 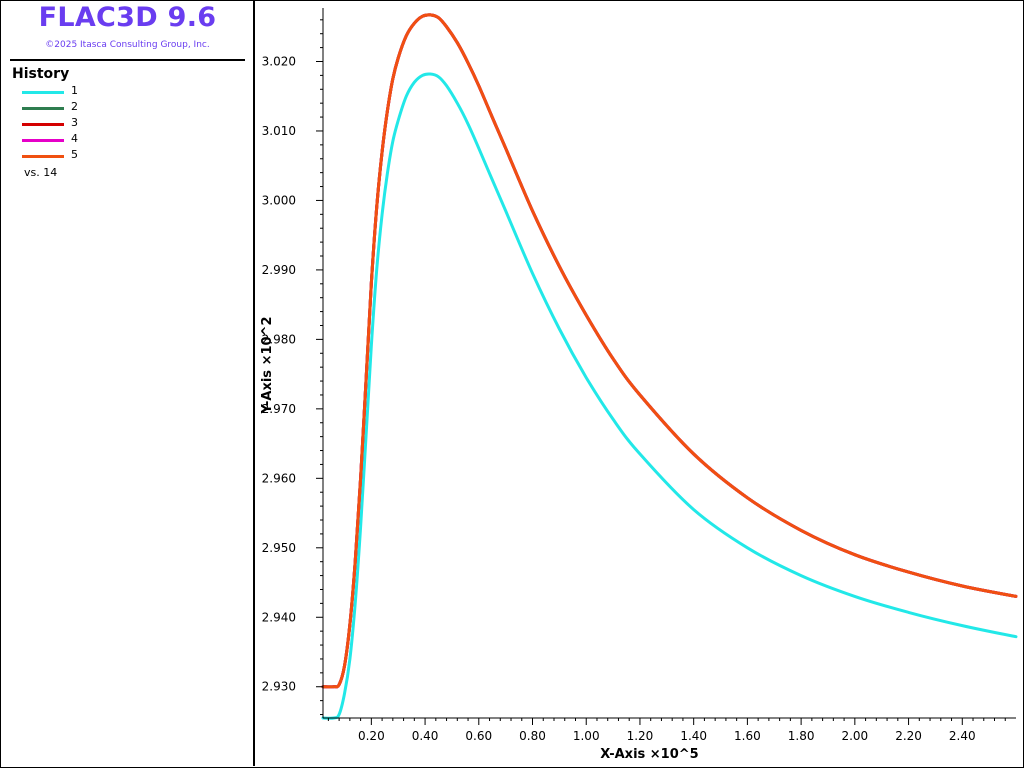 I want to click on legend-item: 1, so click(x=122, y=92).